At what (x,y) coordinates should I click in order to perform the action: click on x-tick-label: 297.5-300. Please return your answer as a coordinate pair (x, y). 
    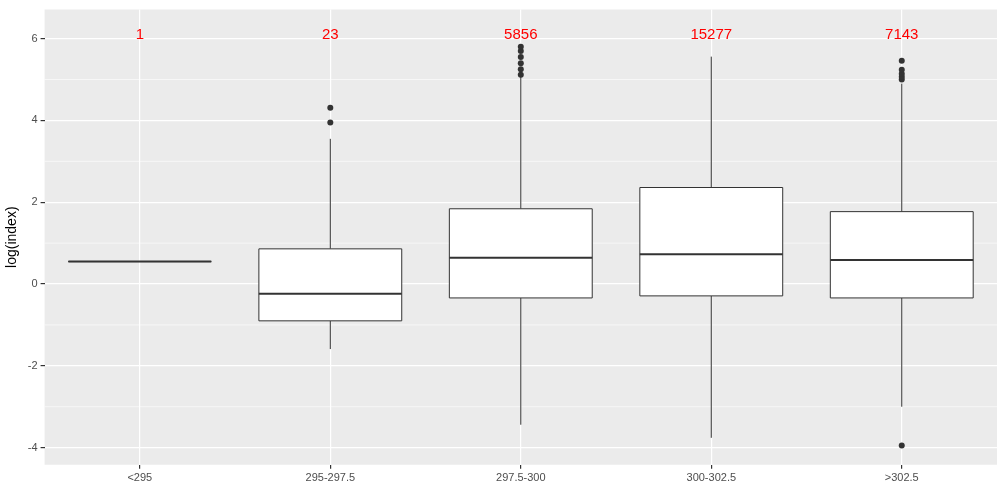
    Looking at the image, I should click on (521, 477).